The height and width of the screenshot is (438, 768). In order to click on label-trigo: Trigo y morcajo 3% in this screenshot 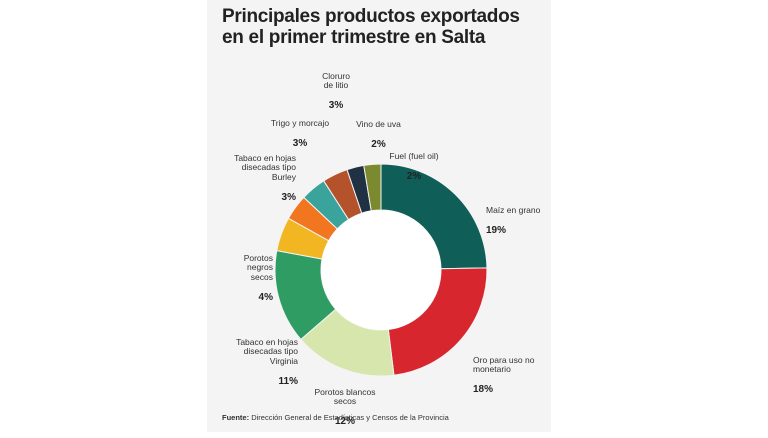, I will do `click(300, 133)`.